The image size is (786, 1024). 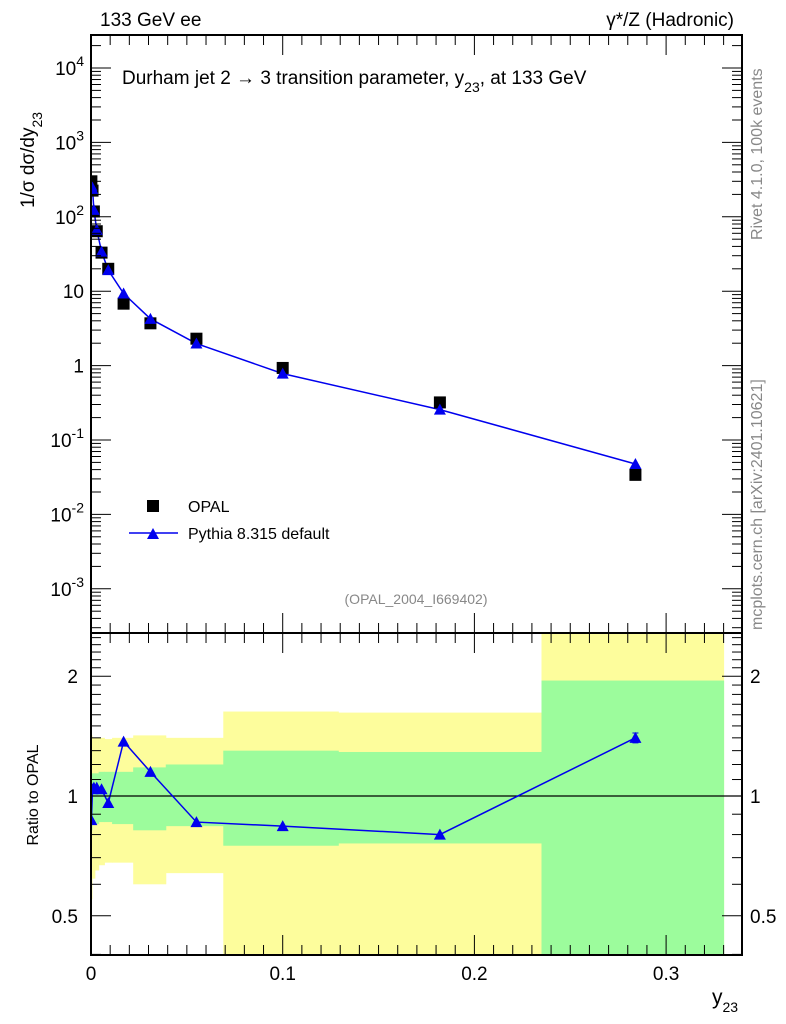 I want to click on legend: OPAL Pythia 8.315 default, so click(x=229, y=521).